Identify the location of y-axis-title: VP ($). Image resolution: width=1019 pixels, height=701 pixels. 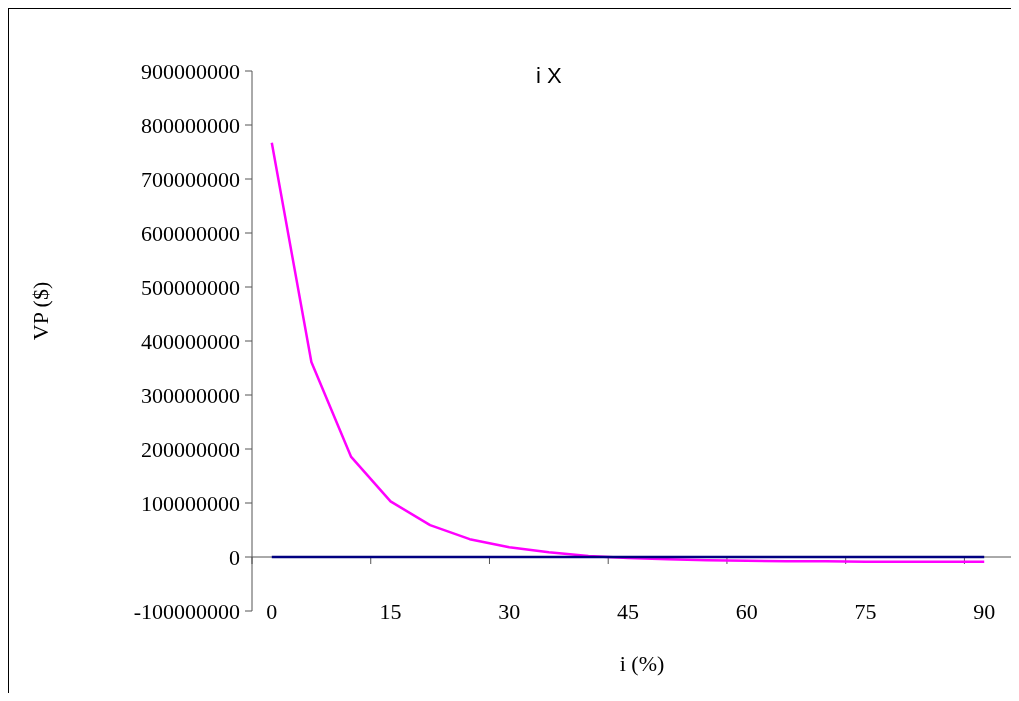
(40, 311).